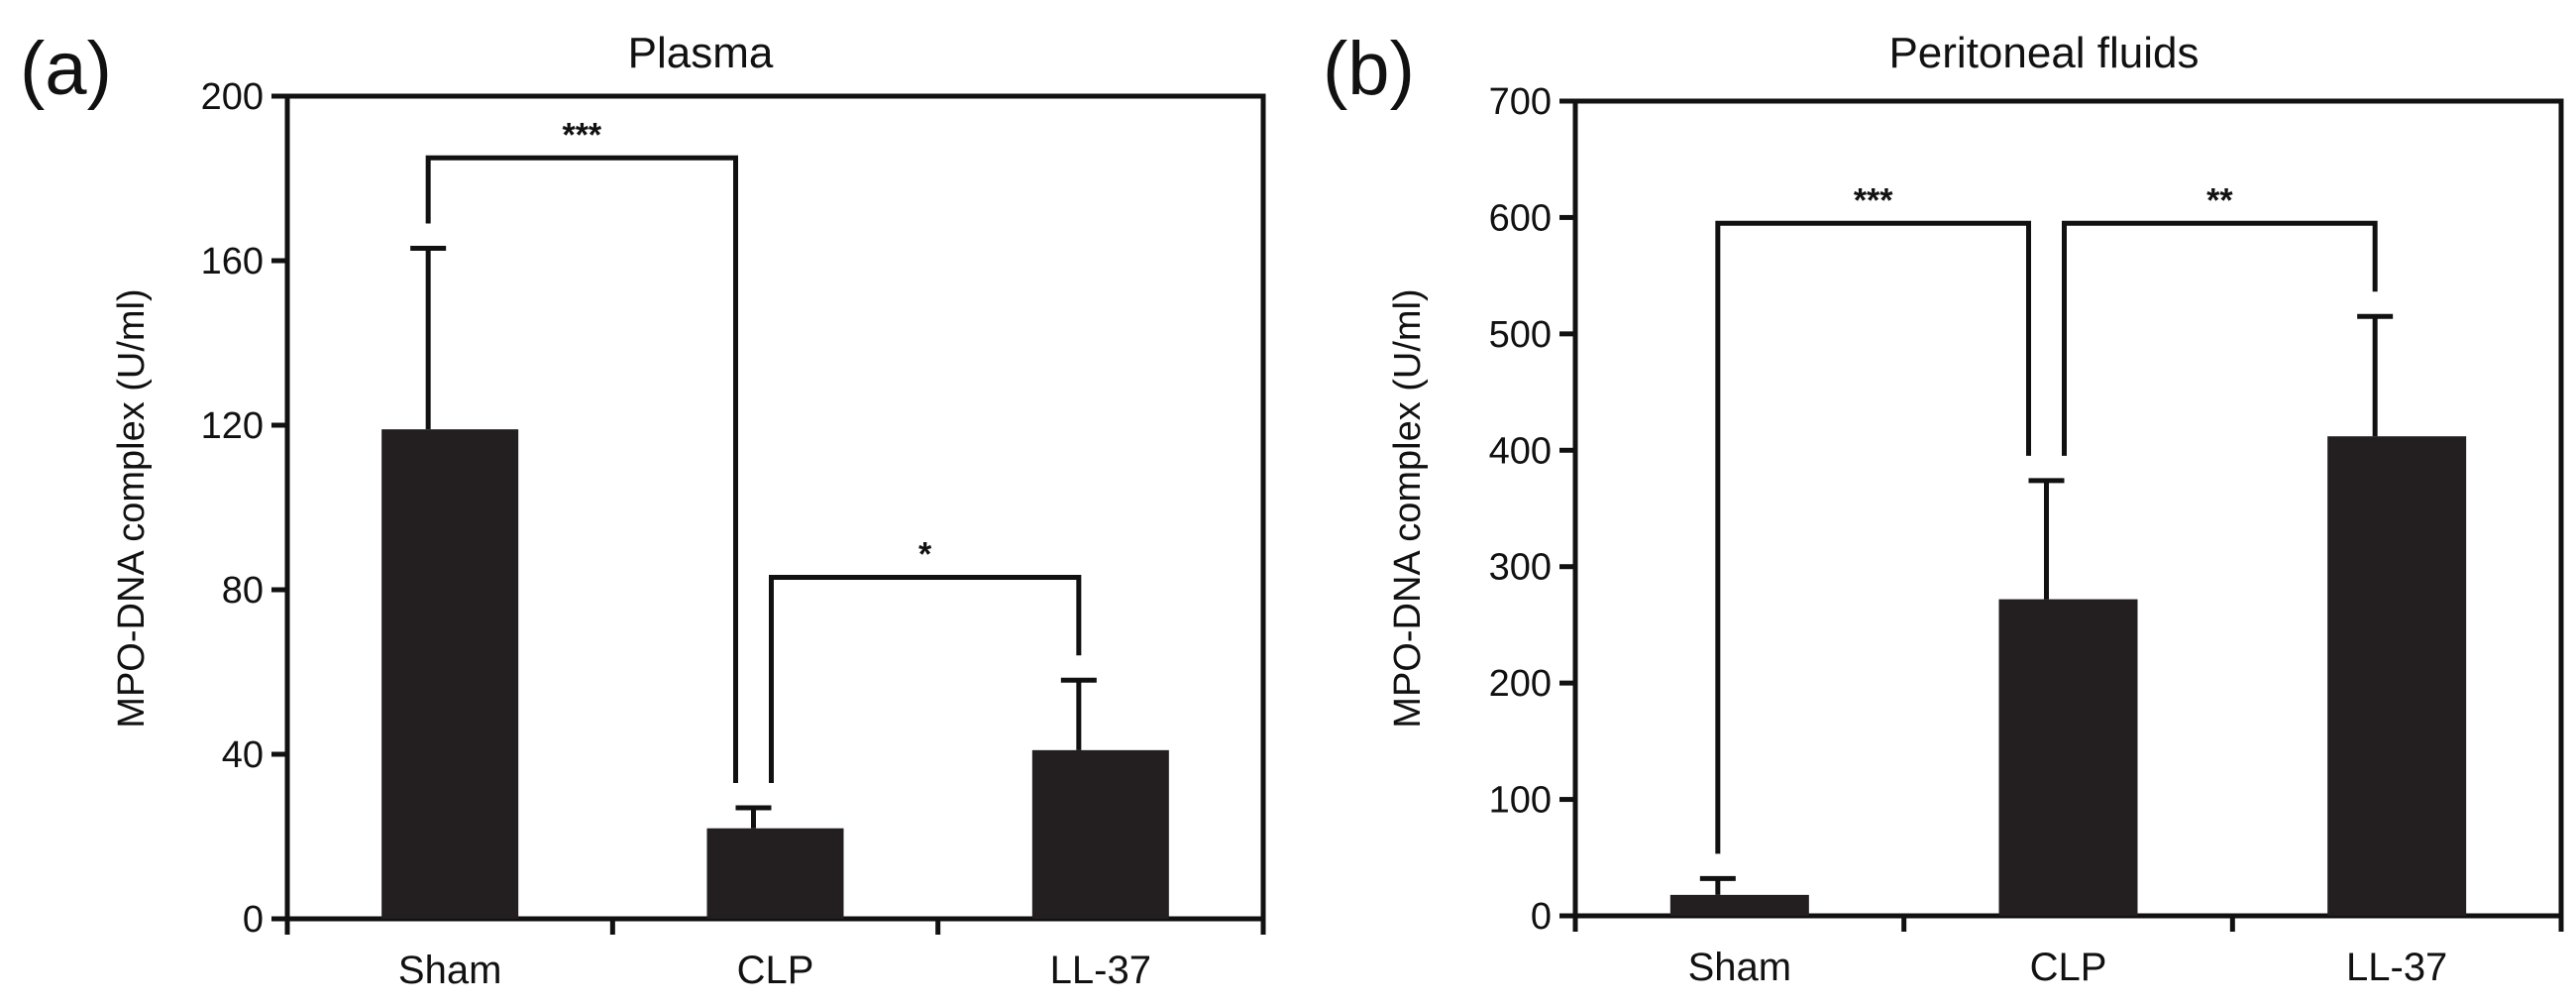  Describe the element at coordinates (1740, 967) in the screenshot. I see `panel-b-x-tick-label: Sham` at that location.